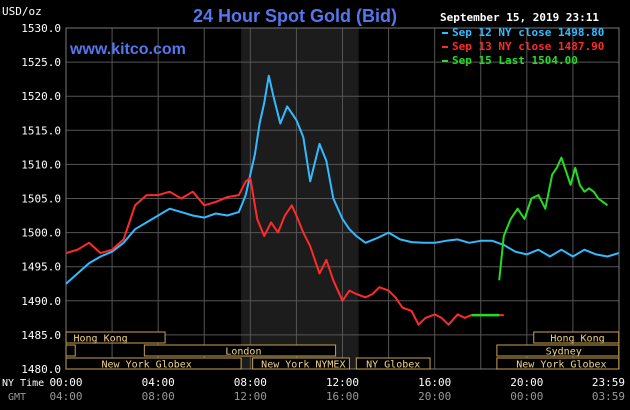 This screenshot has height=410, width=630. What do you see at coordinates (250, 396) in the screenshot?
I see `x-tick-label-gmt: 12:00` at bounding box center [250, 396].